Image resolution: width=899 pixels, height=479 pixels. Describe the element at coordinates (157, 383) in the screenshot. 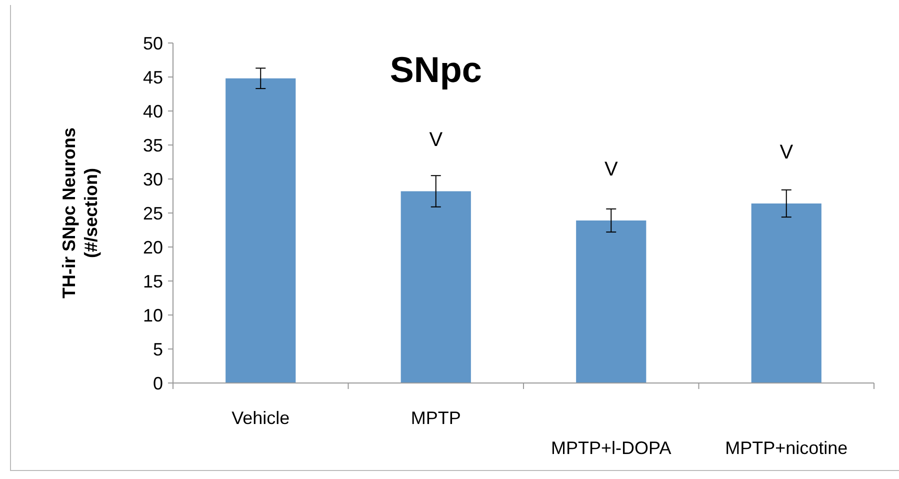

I see `y-tick-label: 0` at that location.